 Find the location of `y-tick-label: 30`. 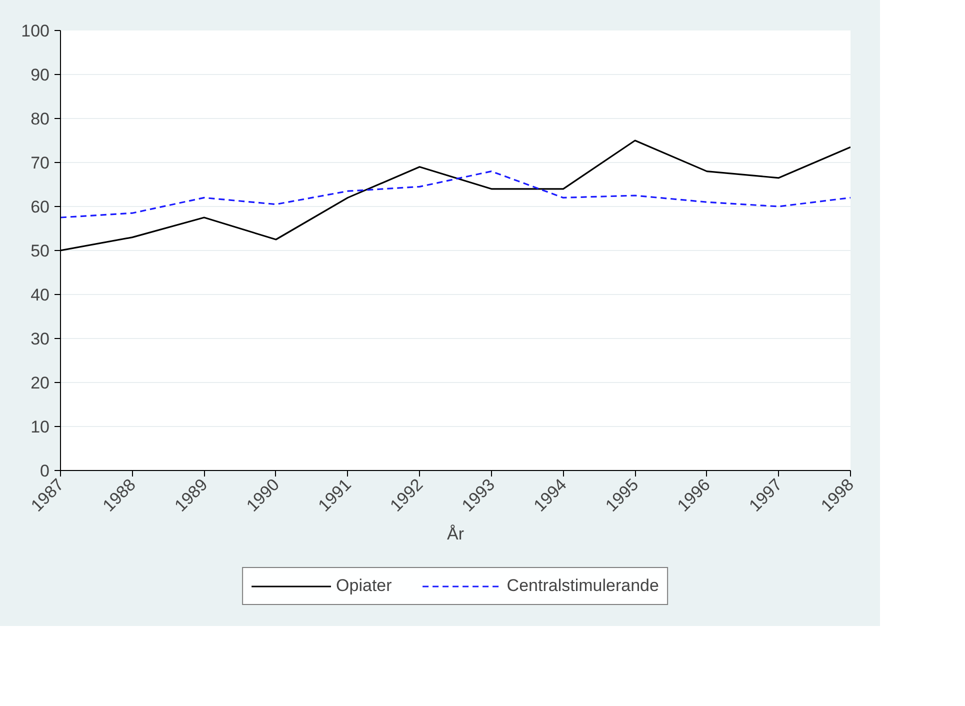

y-tick-label: 30 is located at coordinates (40, 339).